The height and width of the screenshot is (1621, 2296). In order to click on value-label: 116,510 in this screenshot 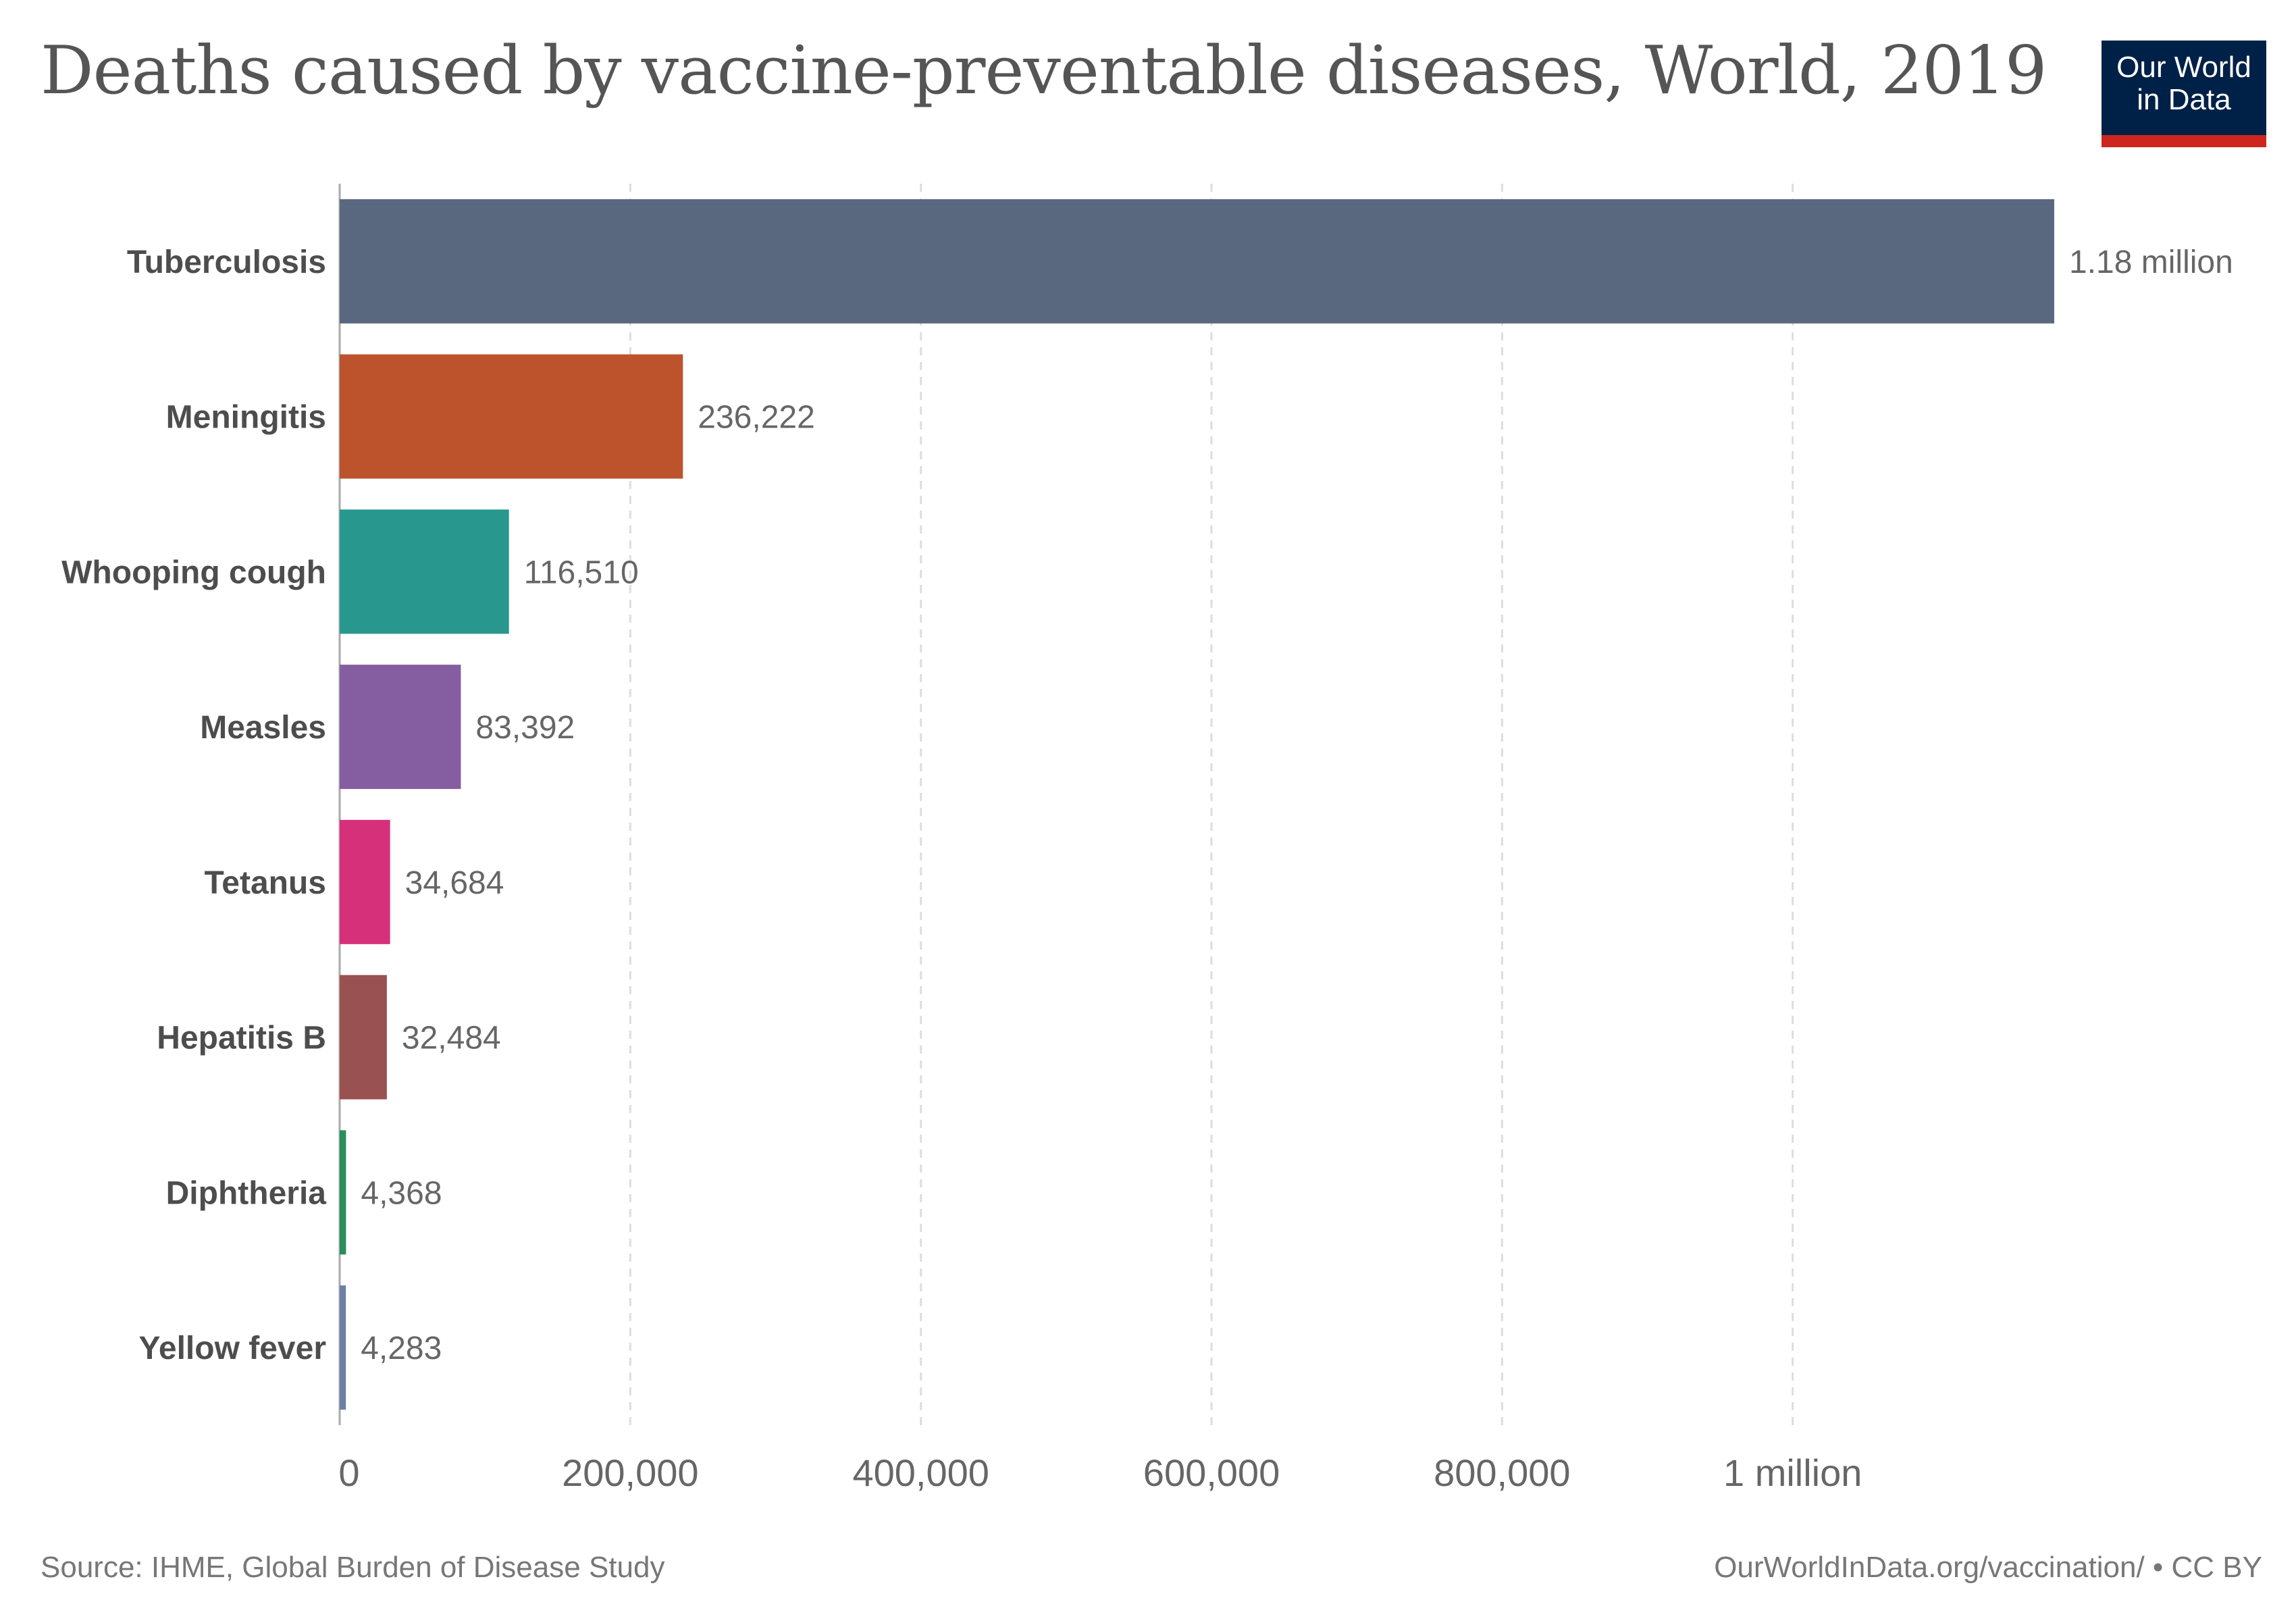, I will do `click(581, 572)`.